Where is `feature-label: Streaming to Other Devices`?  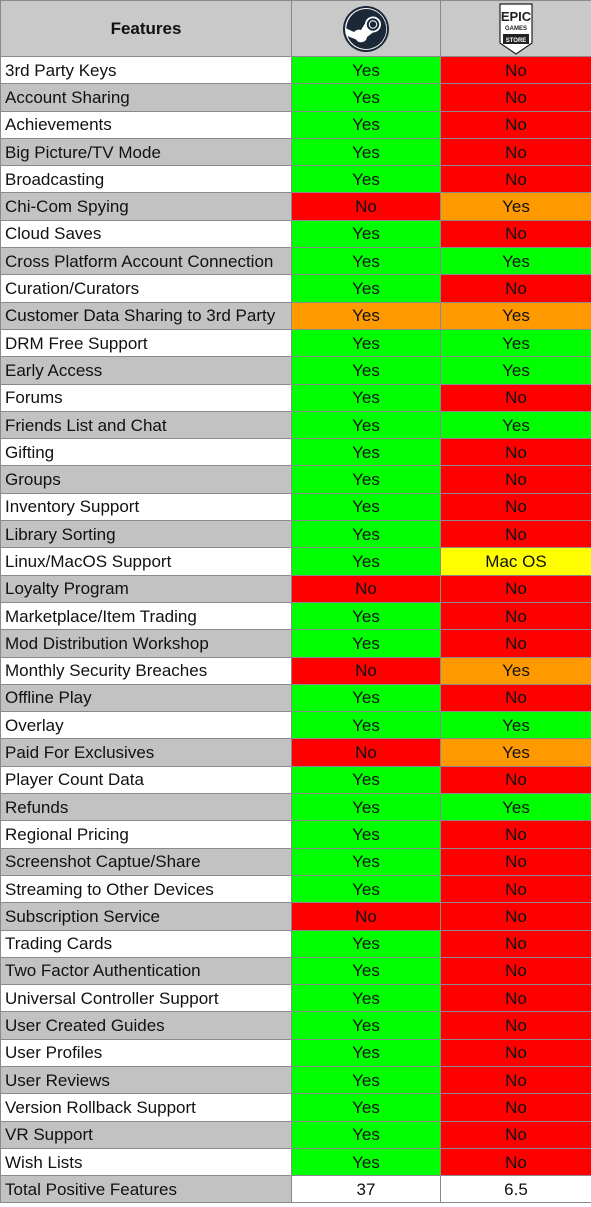
feature-label: Streaming to Other Devices is located at coordinates (146, 889).